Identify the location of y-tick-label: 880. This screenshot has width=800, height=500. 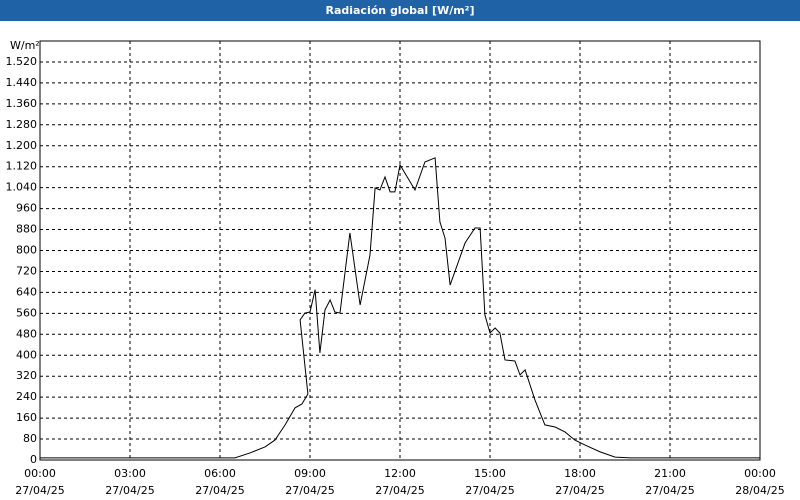
(26, 229).